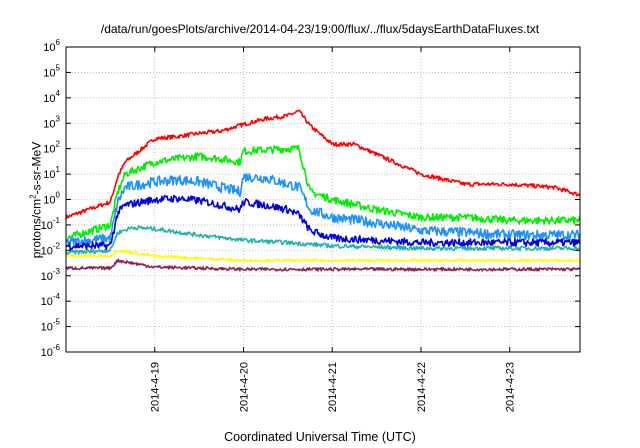  What do you see at coordinates (51, 71) in the screenshot?
I see `y-tick-label: 10⁵` at bounding box center [51, 71].